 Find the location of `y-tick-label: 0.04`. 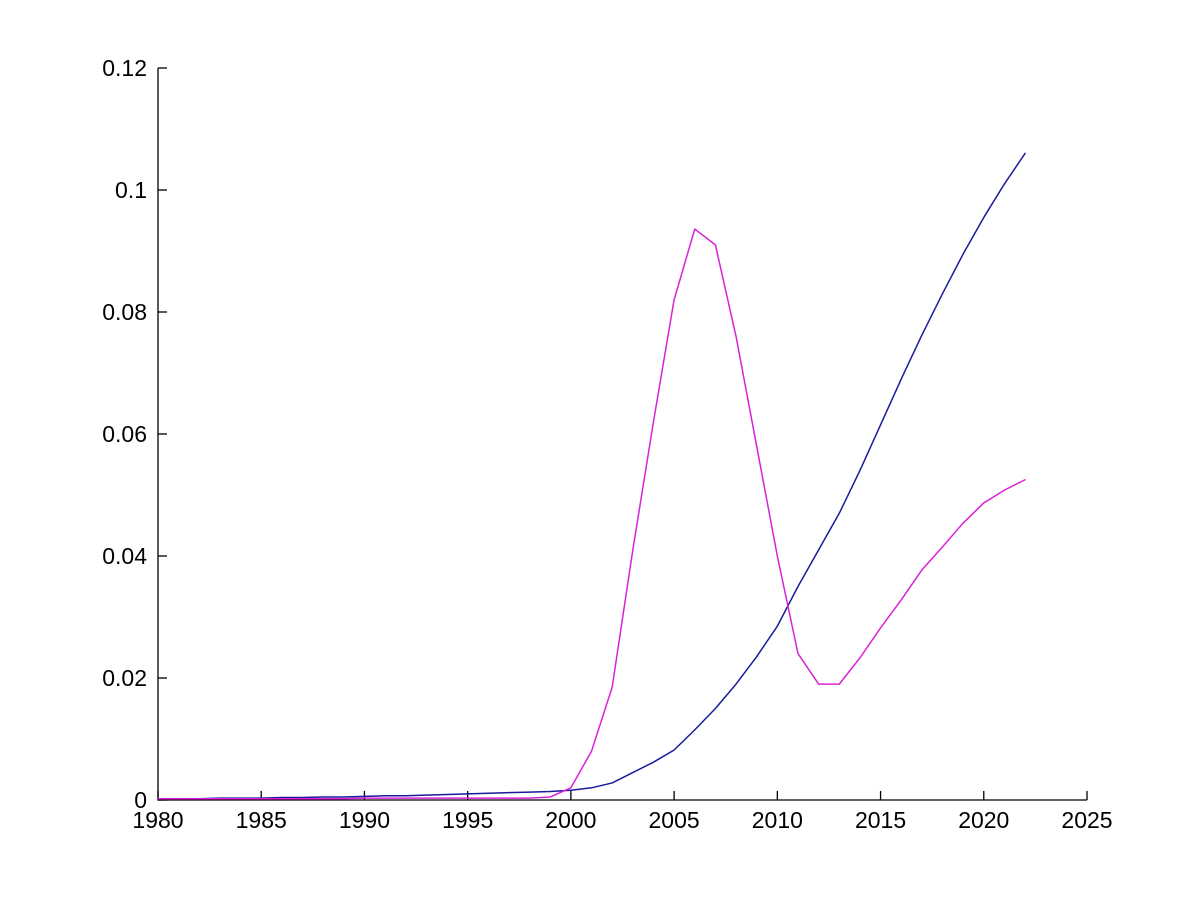

y-tick-label: 0.04 is located at coordinates (124, 556).